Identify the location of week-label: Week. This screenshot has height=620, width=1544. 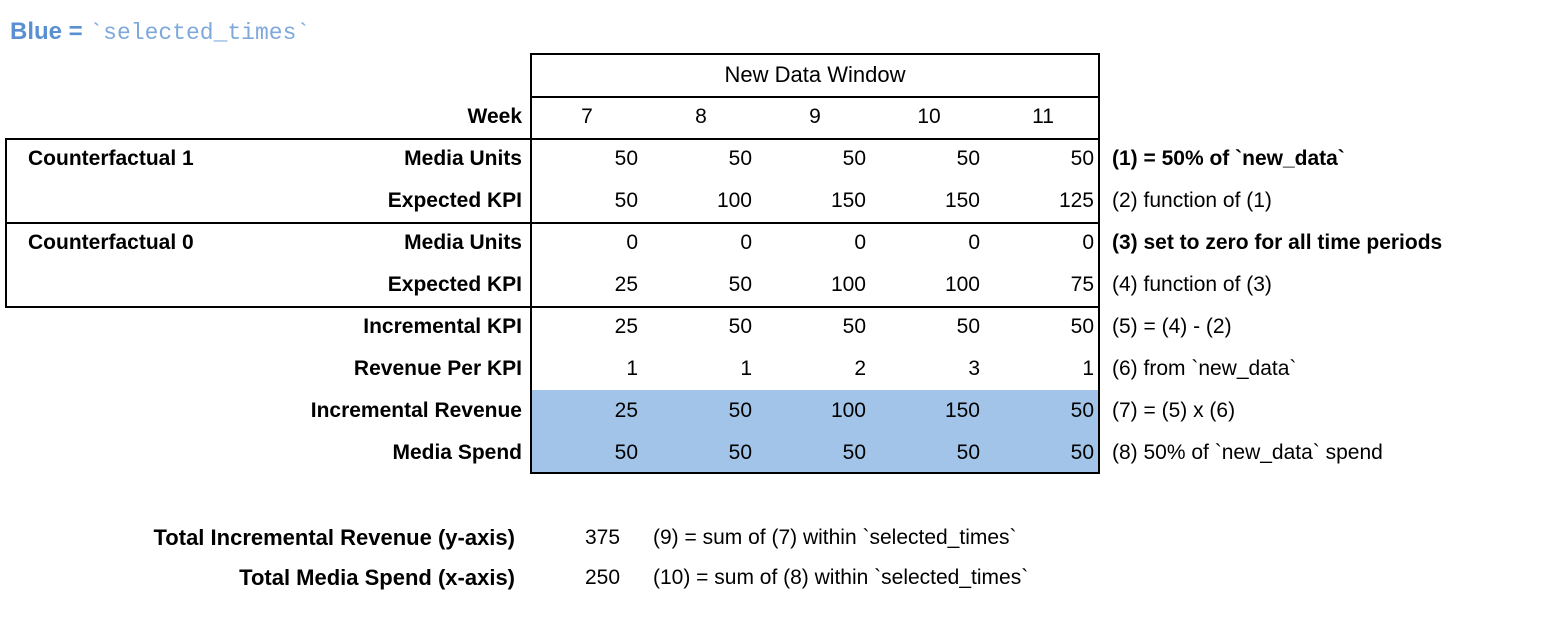
(494, 116).